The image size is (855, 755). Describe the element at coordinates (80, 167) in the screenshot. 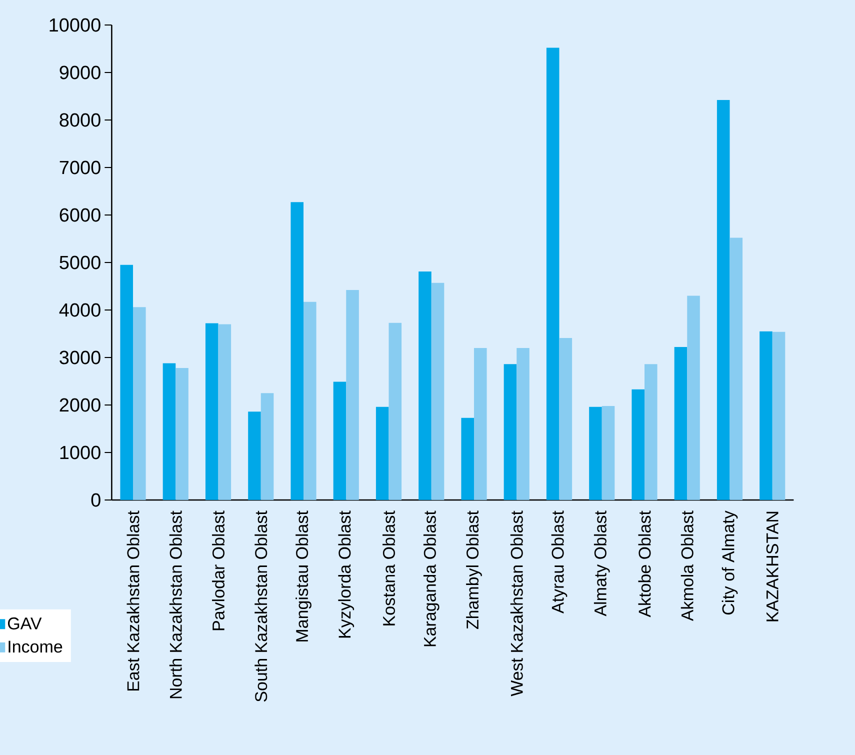

I see `y-tick-label: 7000` at that location.